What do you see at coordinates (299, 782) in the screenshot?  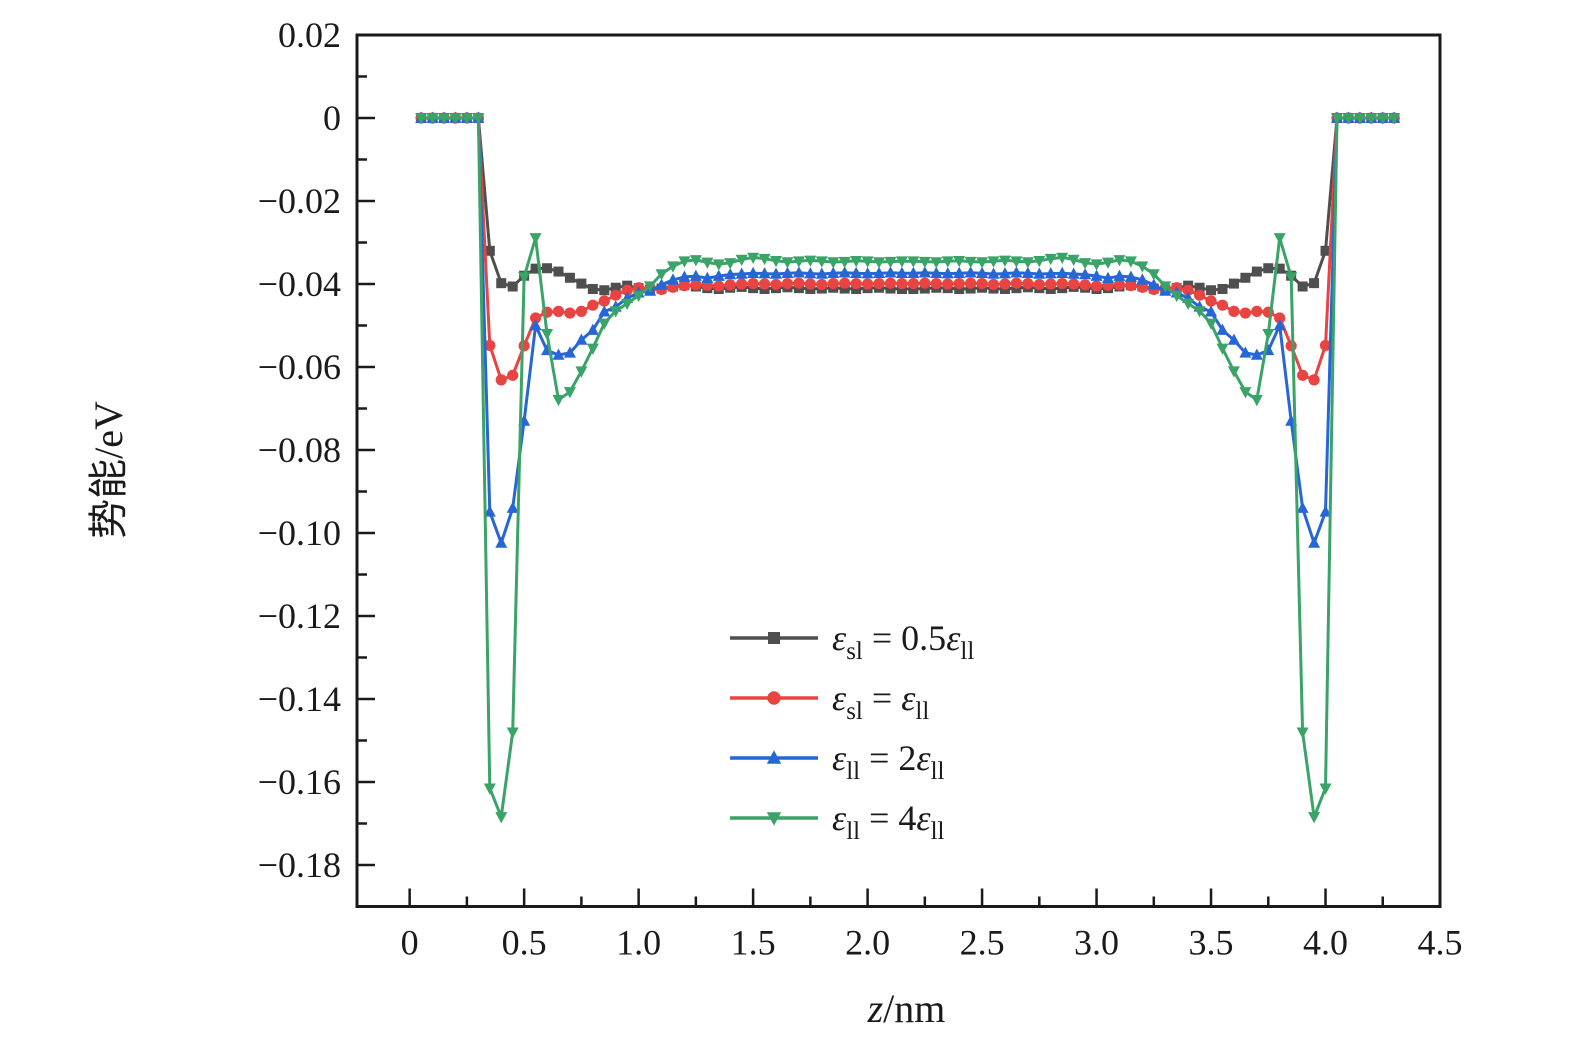 I see `y-tick-label: −0.16` at bounding box center [299, 782].